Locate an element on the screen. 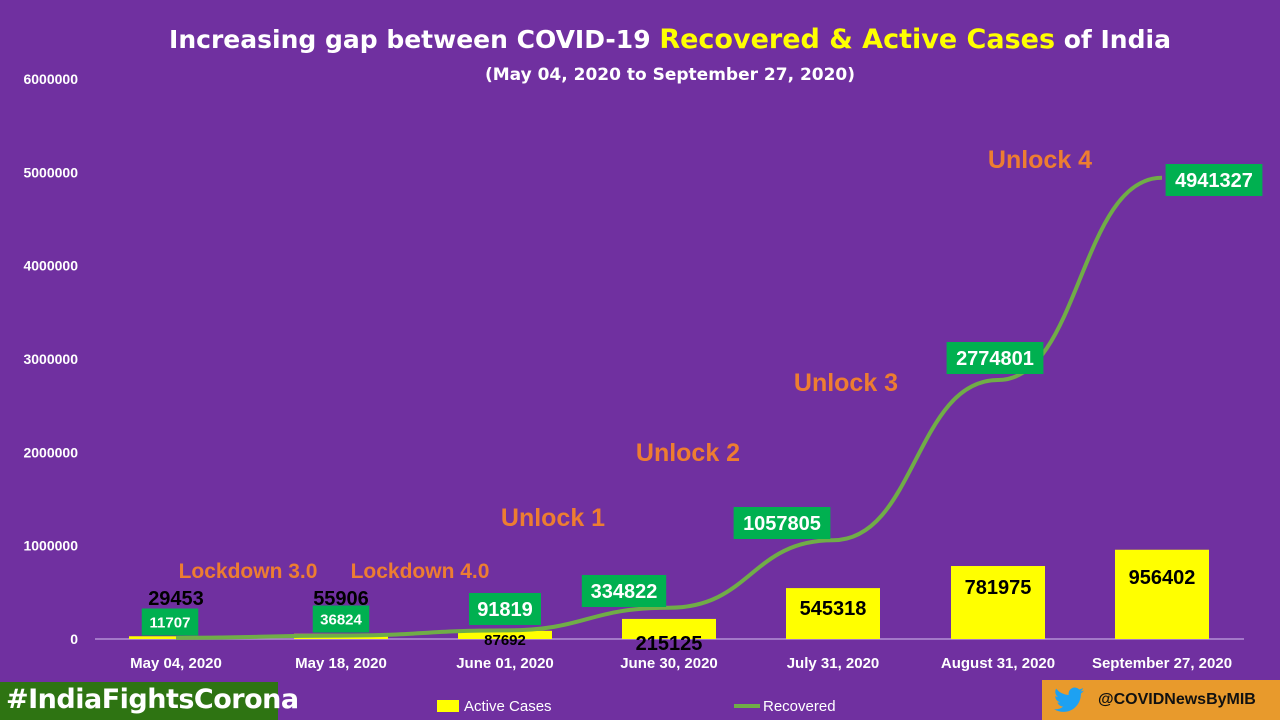 The image size is (1280, 720). data-label-recovered: 36824 is located at coordinates (341, 619).